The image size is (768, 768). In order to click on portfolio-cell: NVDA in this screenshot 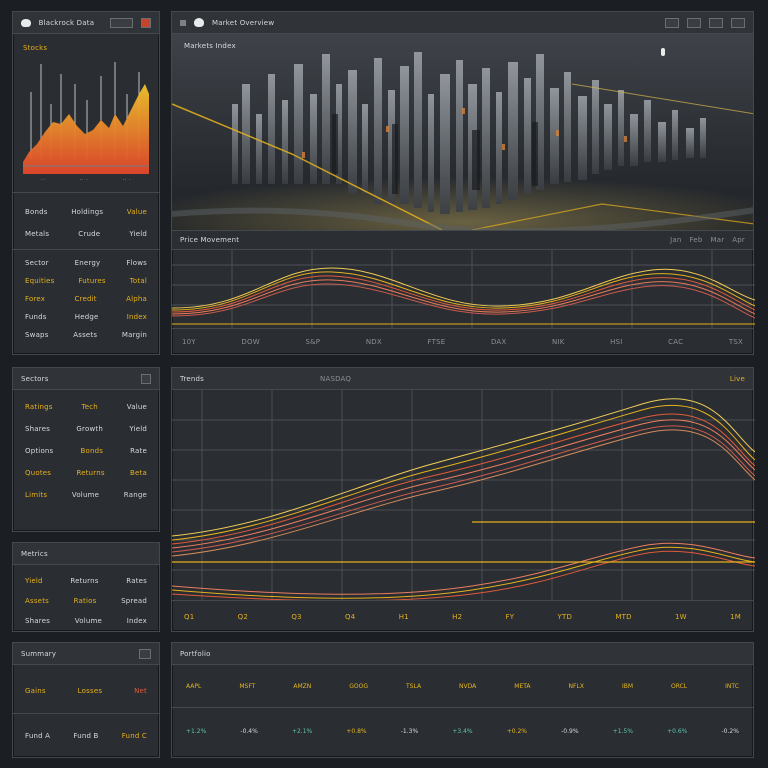, I will do `click(468, 686)`.